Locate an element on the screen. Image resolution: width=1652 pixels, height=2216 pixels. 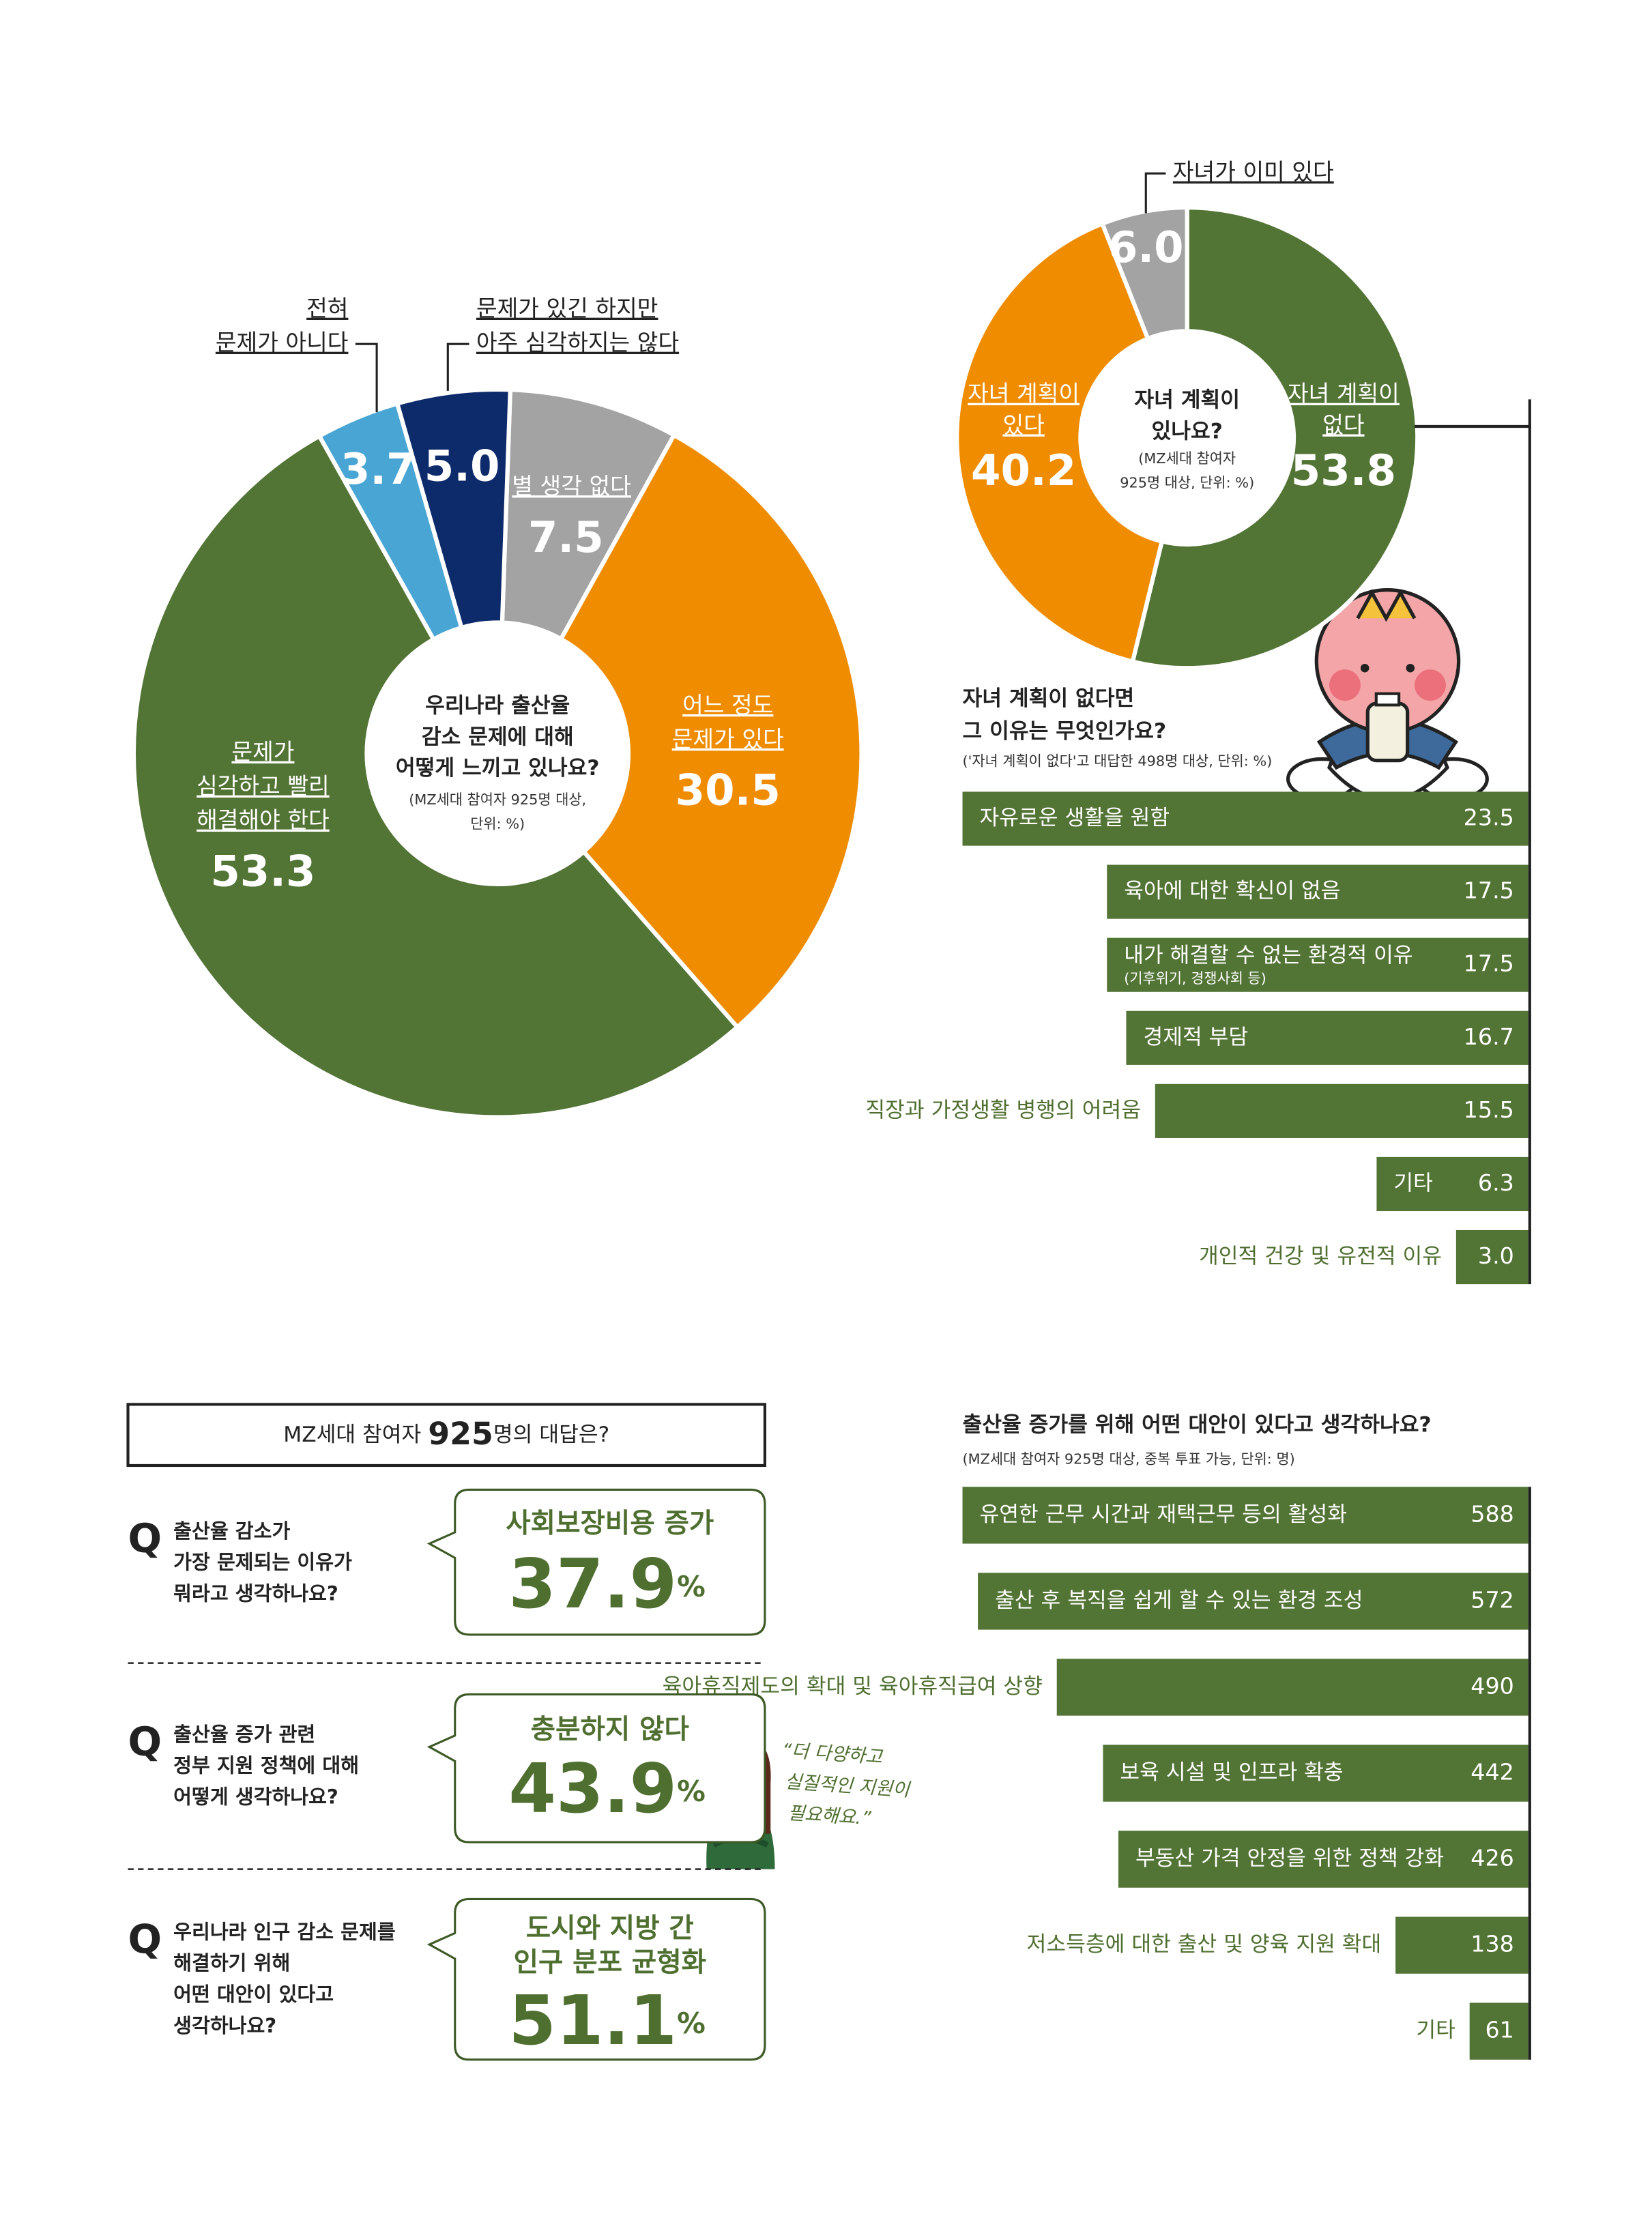
question: 정부 지원 정책에 대해 is located at coordinates (266, 1765).